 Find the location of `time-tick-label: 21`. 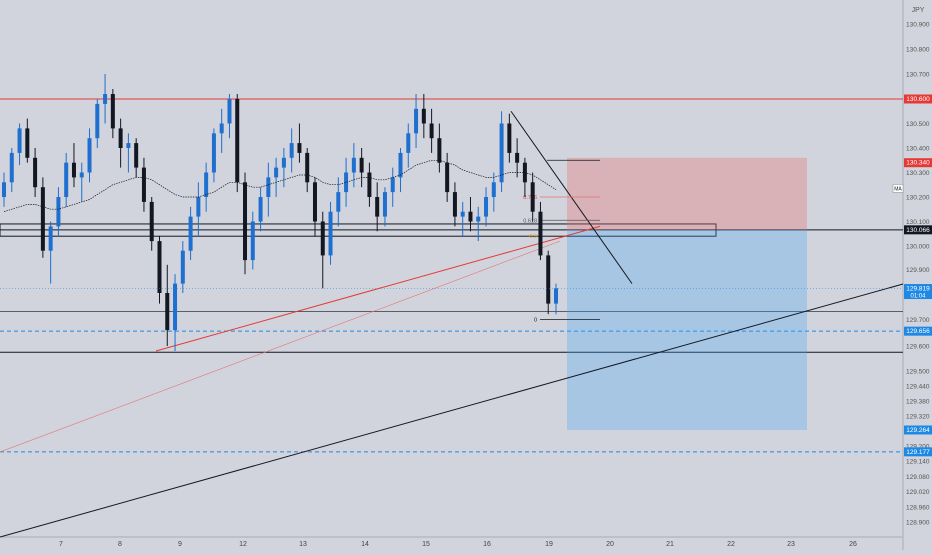

time-tick-label: 21 is located at coordinates (670, 544).